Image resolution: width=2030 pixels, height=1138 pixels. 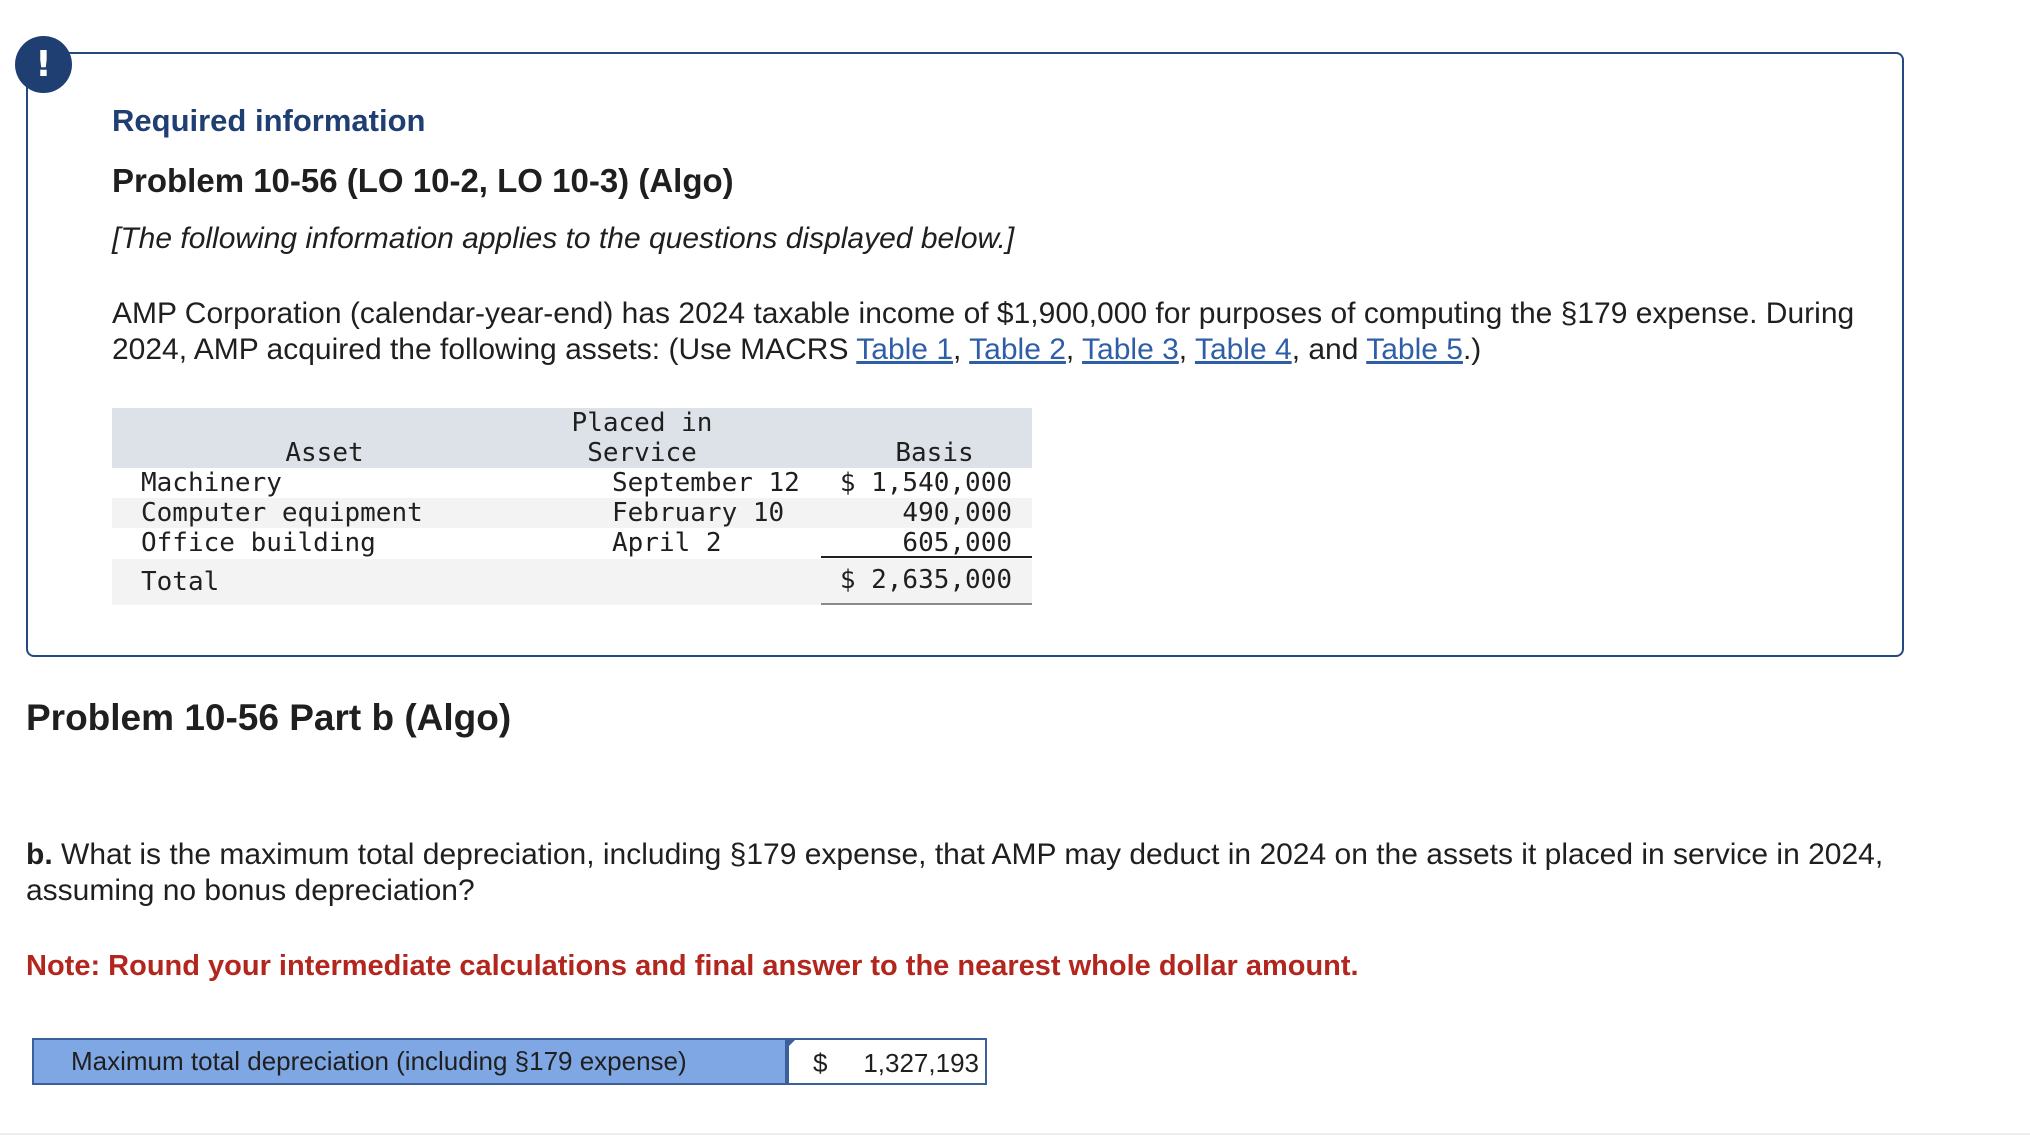 I want to click on header-basis: Basis, so click(x=934, y=453).